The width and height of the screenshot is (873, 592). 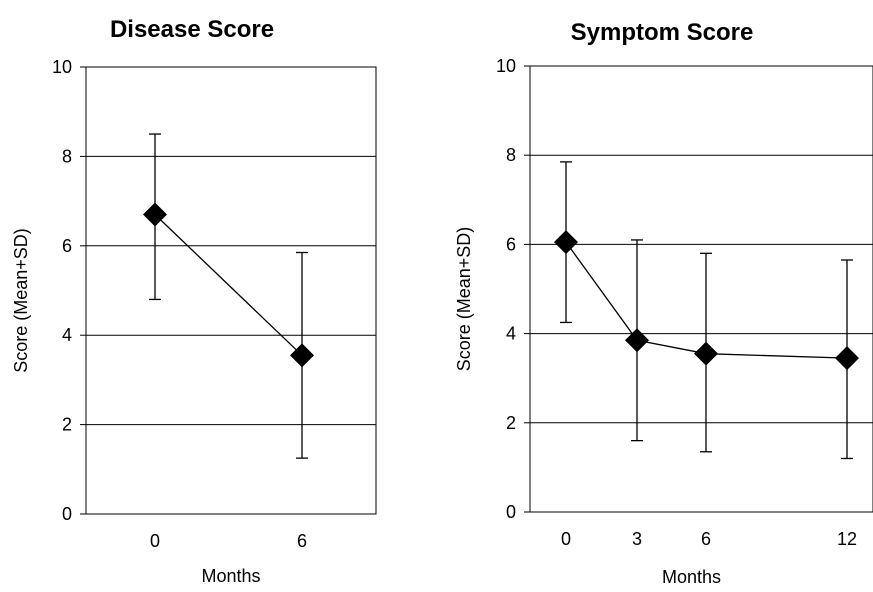 I want to click on chart-title: Symptom Score, so click(x=662, y=32).